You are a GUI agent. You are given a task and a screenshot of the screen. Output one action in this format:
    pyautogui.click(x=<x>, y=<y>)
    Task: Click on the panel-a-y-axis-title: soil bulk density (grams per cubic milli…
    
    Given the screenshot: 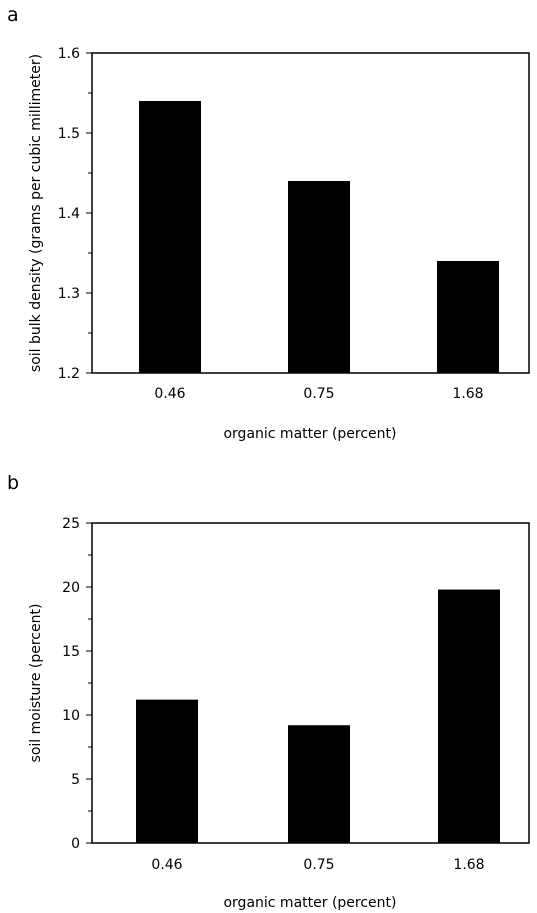 What is the action you would take?
    pyautogui.click(x=36, y=213)
    